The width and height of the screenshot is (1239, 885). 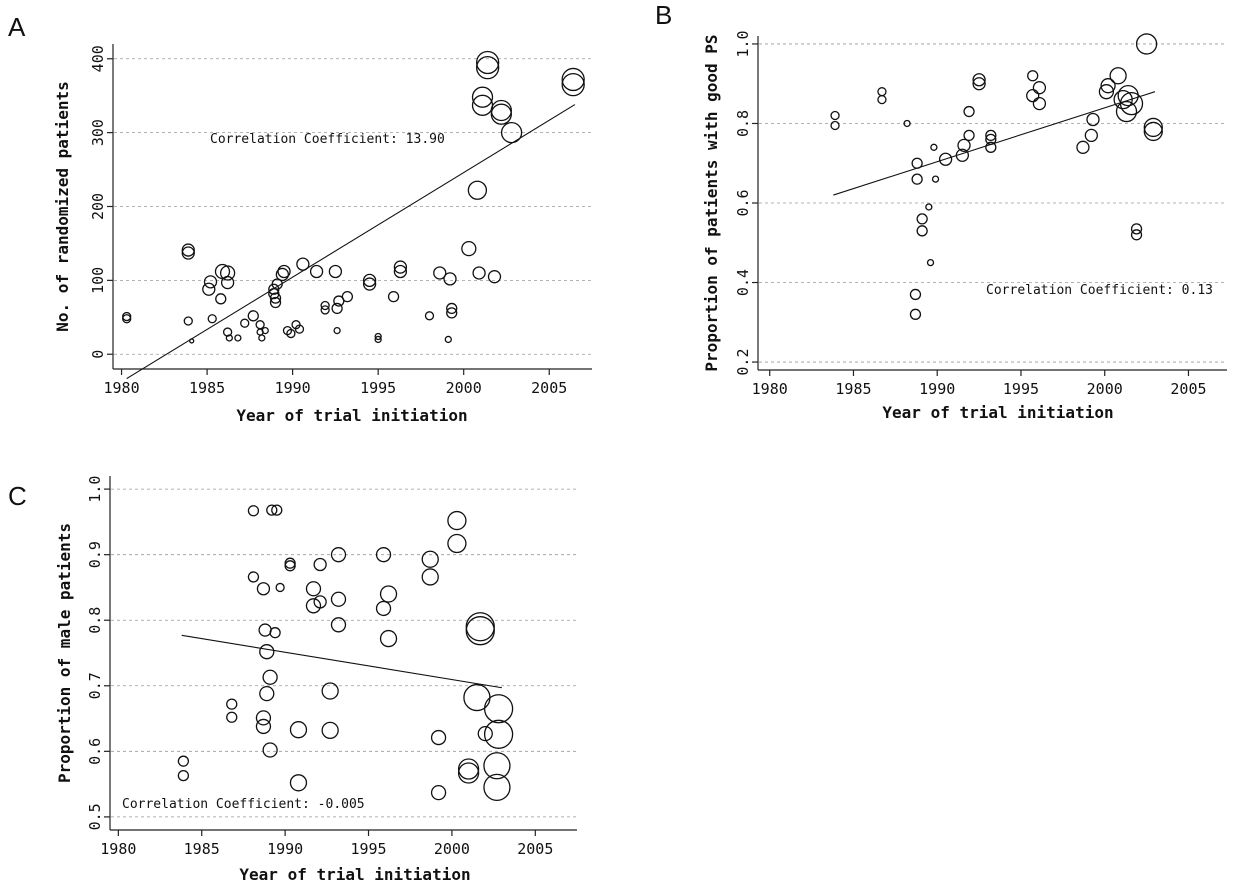 I want to click on correlation-annotation: Correlation Coefficient: 0.13, so click(x=1099, y=290).